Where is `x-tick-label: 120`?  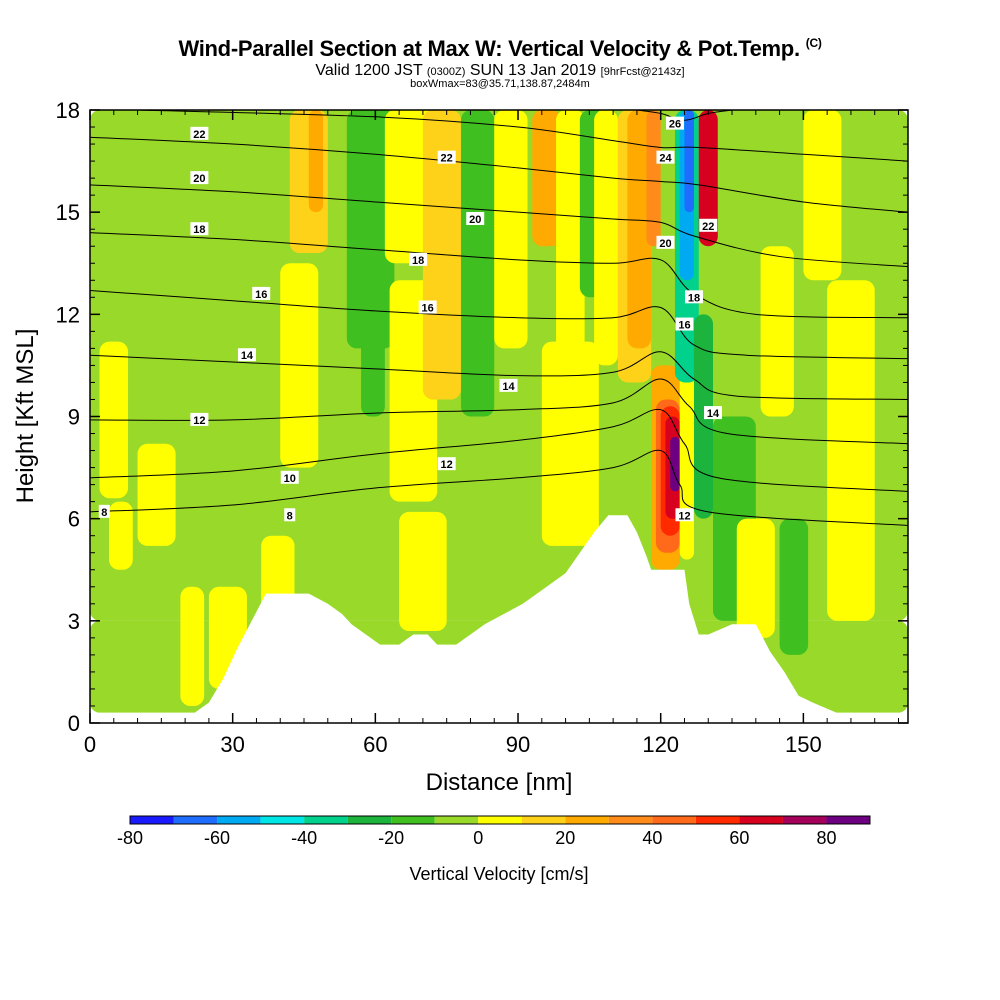 x-tick-label: 120 is located at coordinates (660, 744).